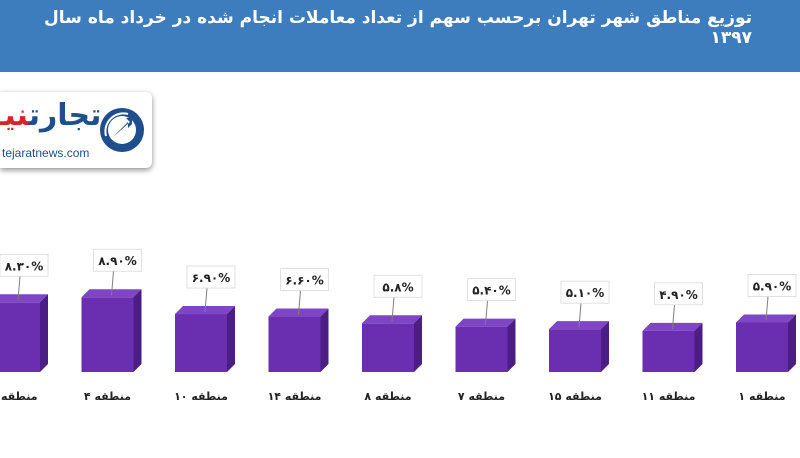  What do you see at coordinates (46, 153) in the screenshot?
I see `logo-url: tejaratnews.com` at bounding box center [46, 153].